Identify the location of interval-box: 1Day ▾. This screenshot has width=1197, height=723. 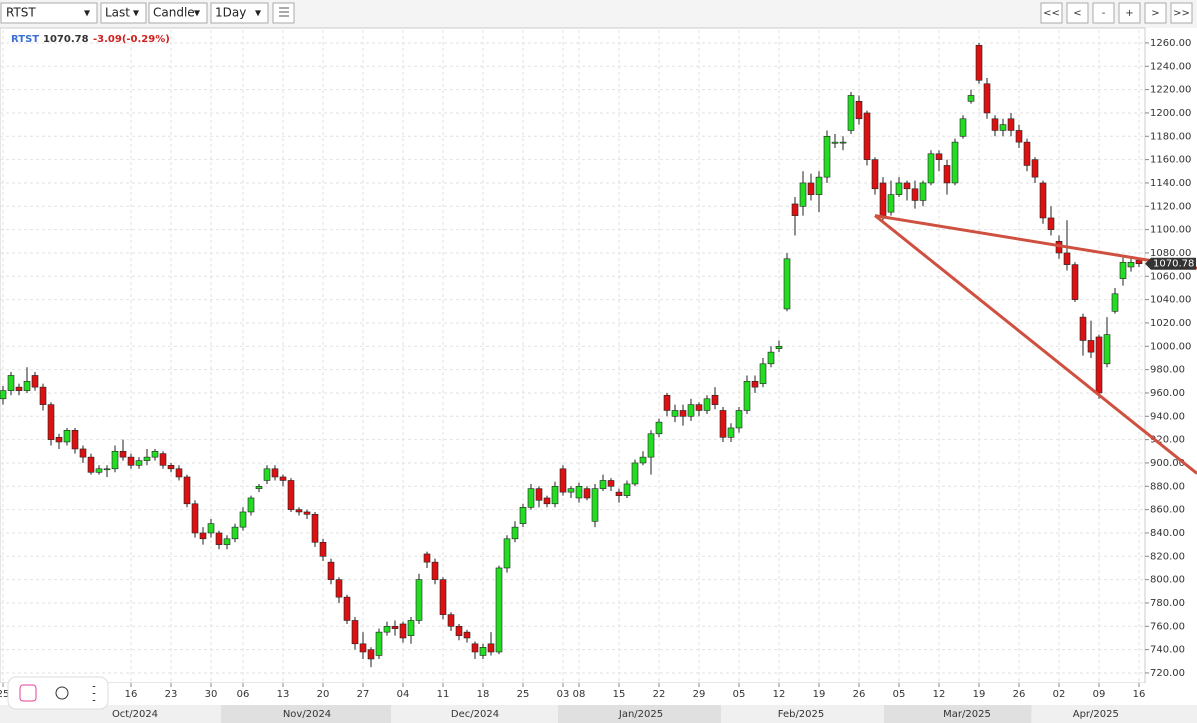
(239, 13).